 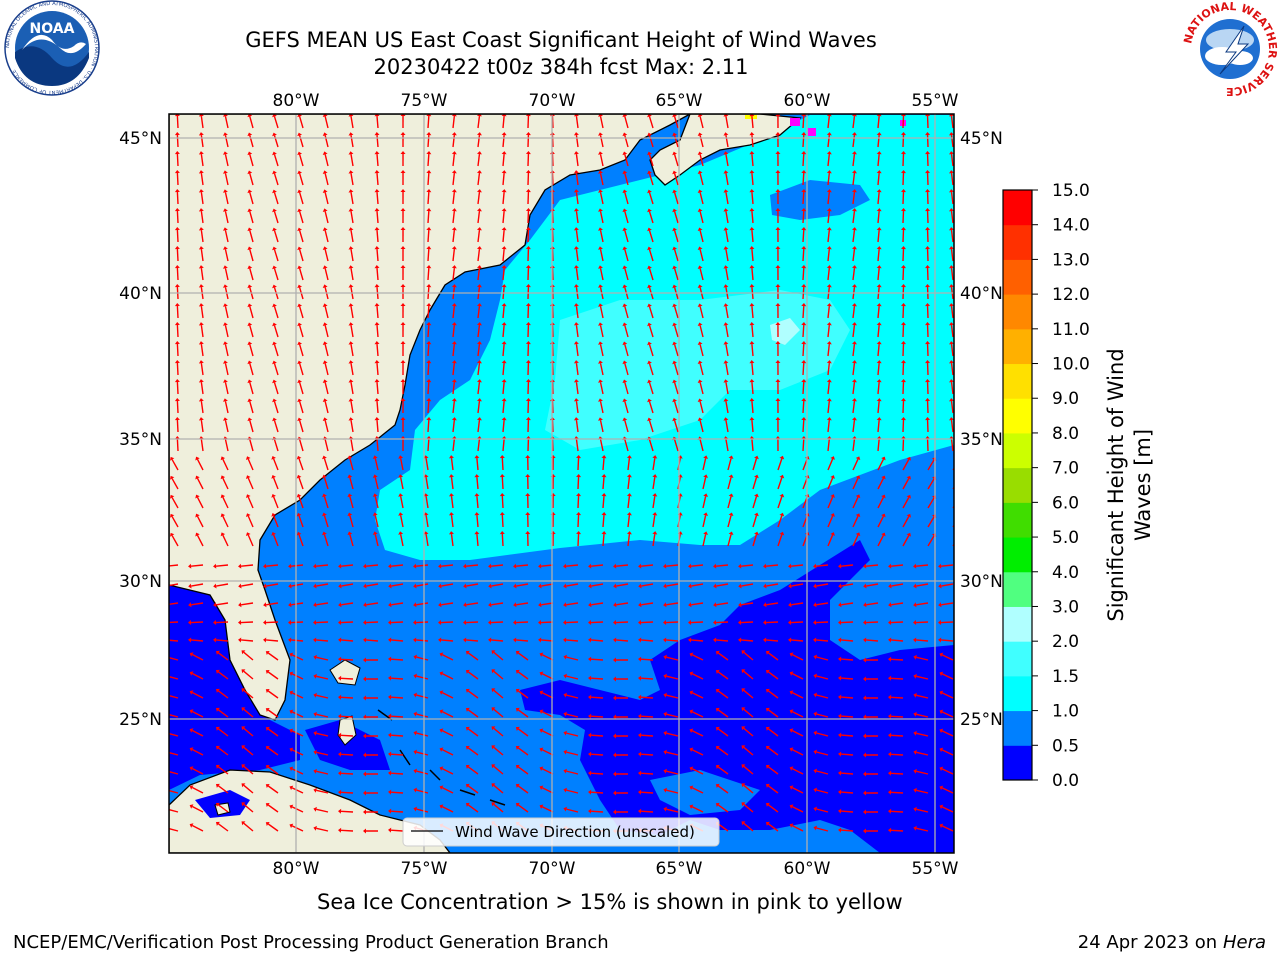 What do you see at coordinates (424, 101) in the screenshot?
I see `lon-label-top: 75°W` at bounding box center [424, 101].